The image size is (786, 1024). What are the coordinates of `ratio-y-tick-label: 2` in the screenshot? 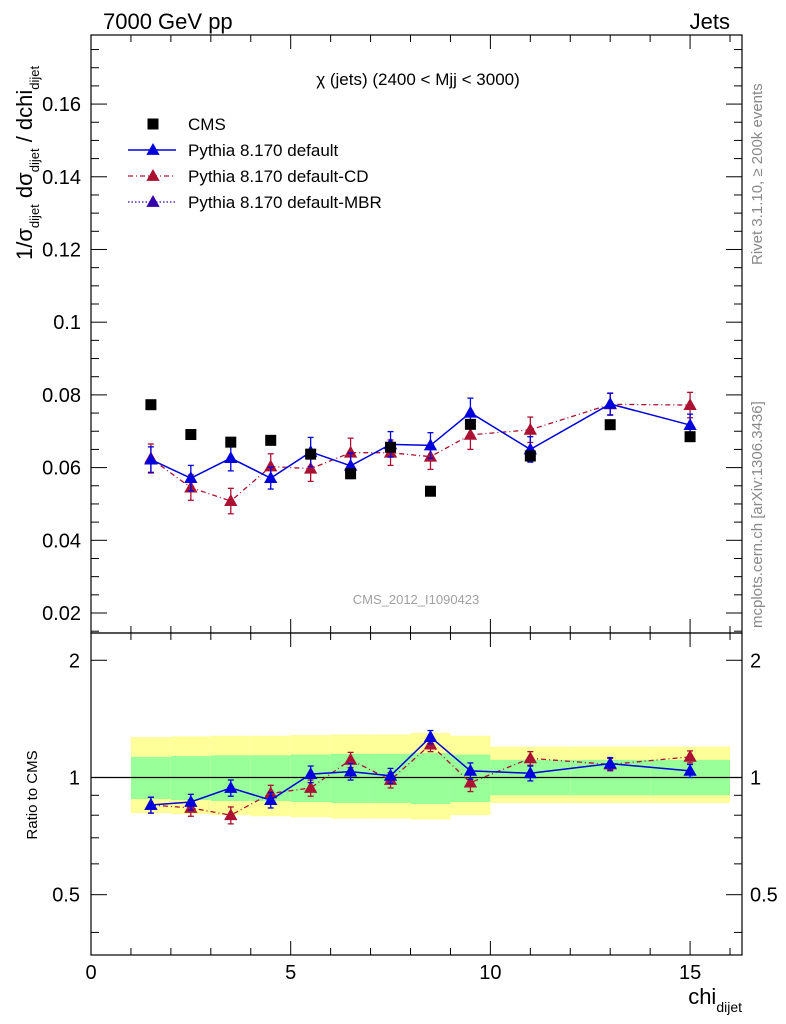 It's located at (74, 661).